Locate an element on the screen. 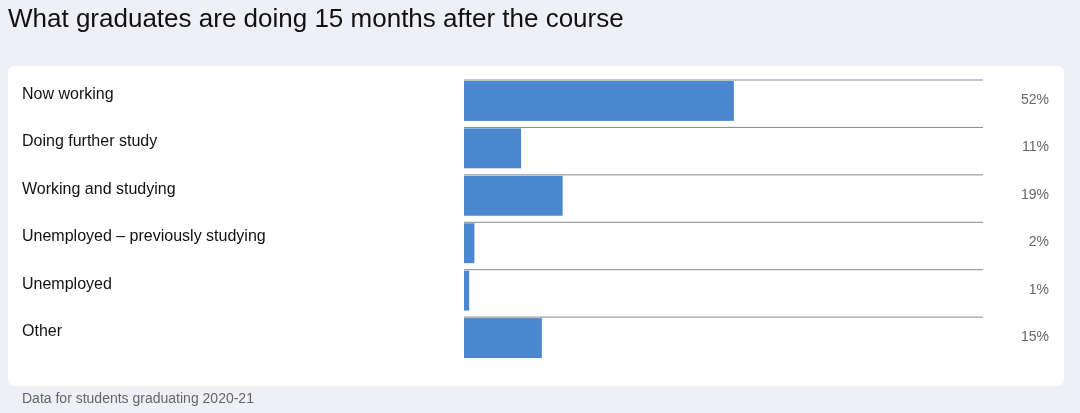  y-tick-label: Unemployed is located at coordinates (67, 283).